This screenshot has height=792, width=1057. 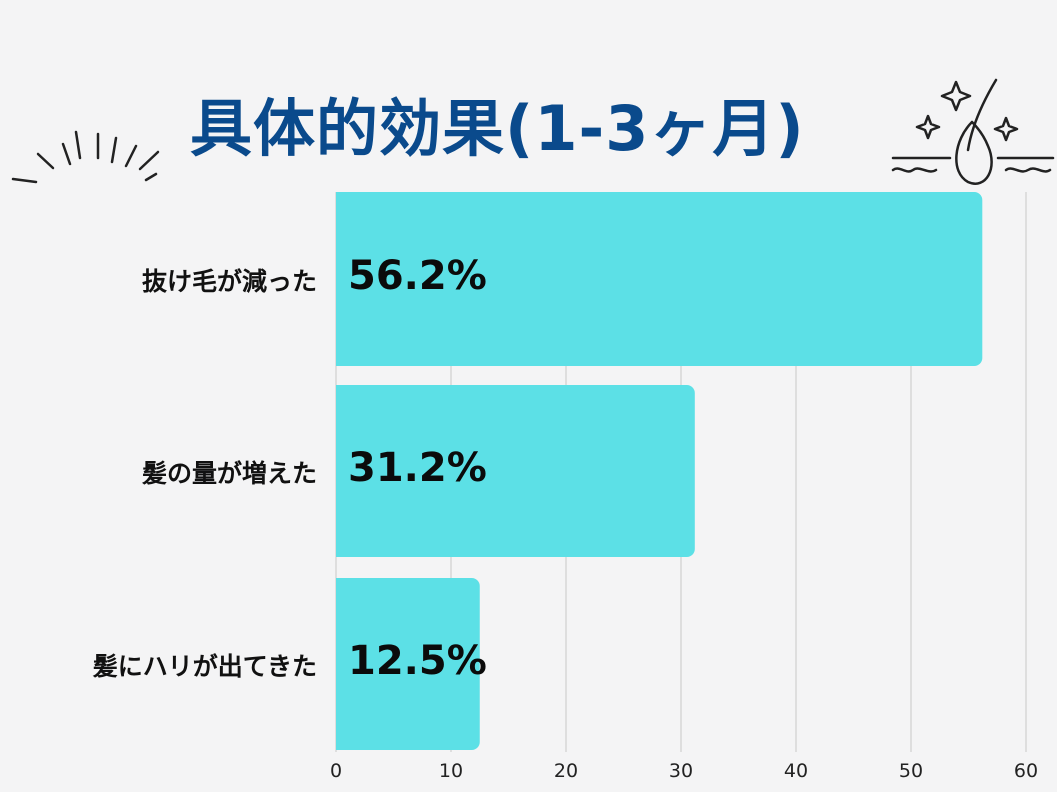 What do you see at coordinates (85, 157) in the screenshot?
I see `radiating-lines-icon` at bounding box center [85, 157].